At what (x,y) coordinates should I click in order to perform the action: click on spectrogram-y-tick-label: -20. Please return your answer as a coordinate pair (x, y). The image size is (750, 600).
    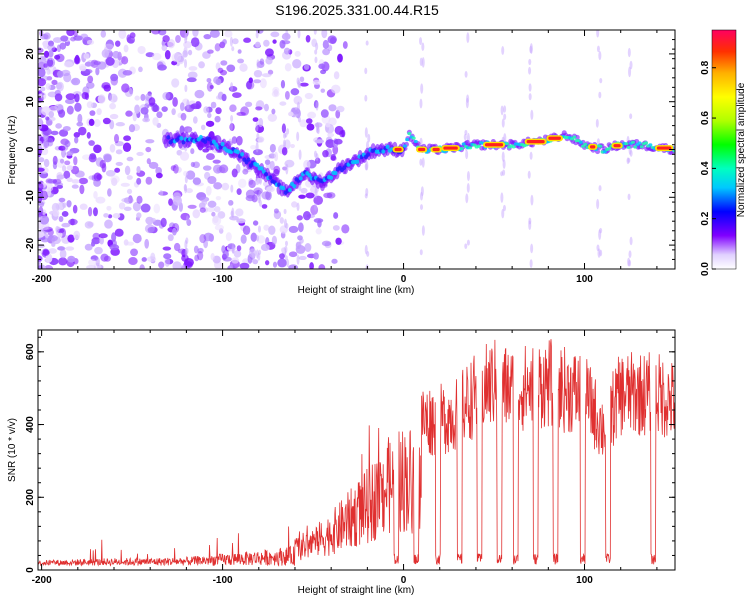
    Looking at the image, I should click on (30, 244).